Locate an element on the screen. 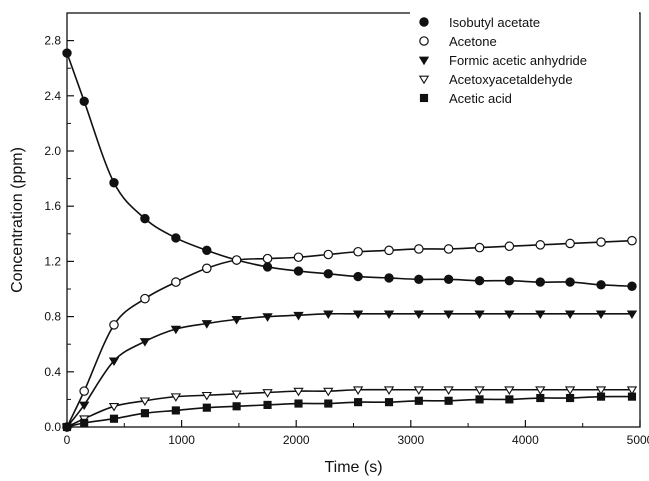 Image resolution: width=649 pixels, height=481 pixels. x-axis-title: Time (s) is located at coordinates (353, 467).